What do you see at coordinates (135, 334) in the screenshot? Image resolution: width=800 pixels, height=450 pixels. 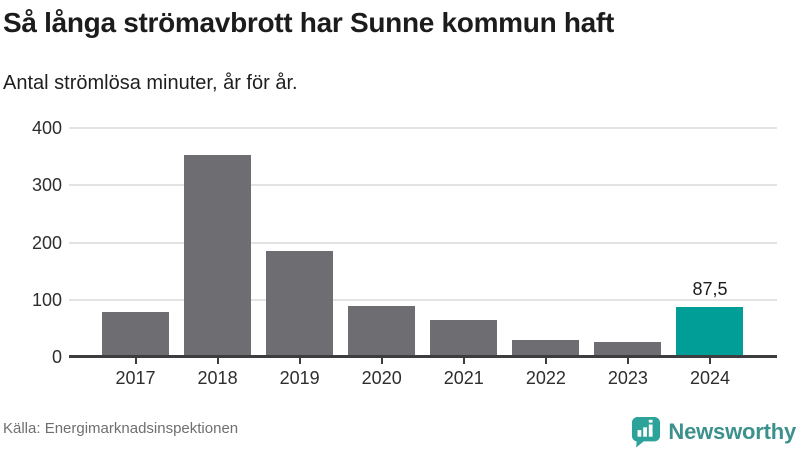 I see `bar-2017` at bounding box center [135, 334].